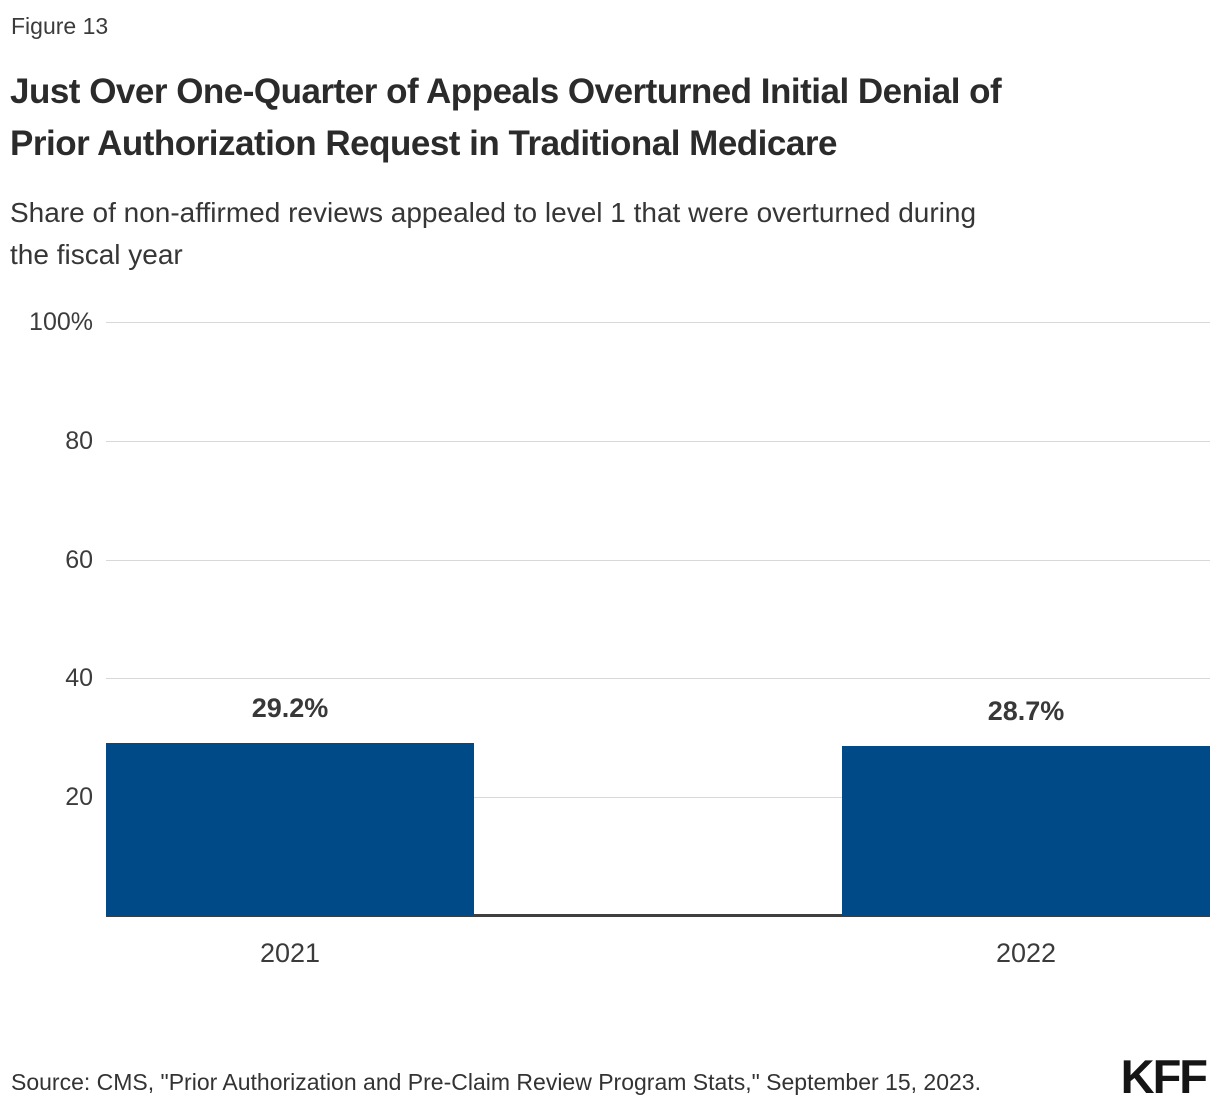 The width and height of the screenshot is (1220, 1110). I want to click on bar-2022, so click(1026, 830).